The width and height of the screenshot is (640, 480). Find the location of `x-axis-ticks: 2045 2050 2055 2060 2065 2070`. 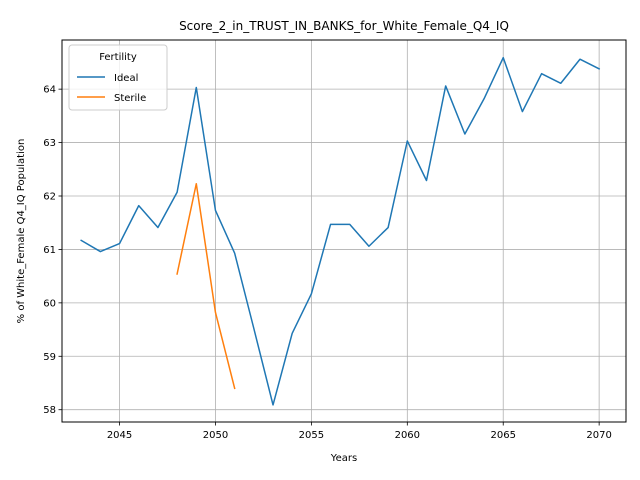

x-axis-ticks: 2045 2050 2055 2060 2065 2070 is located at coordinates (359, 431).